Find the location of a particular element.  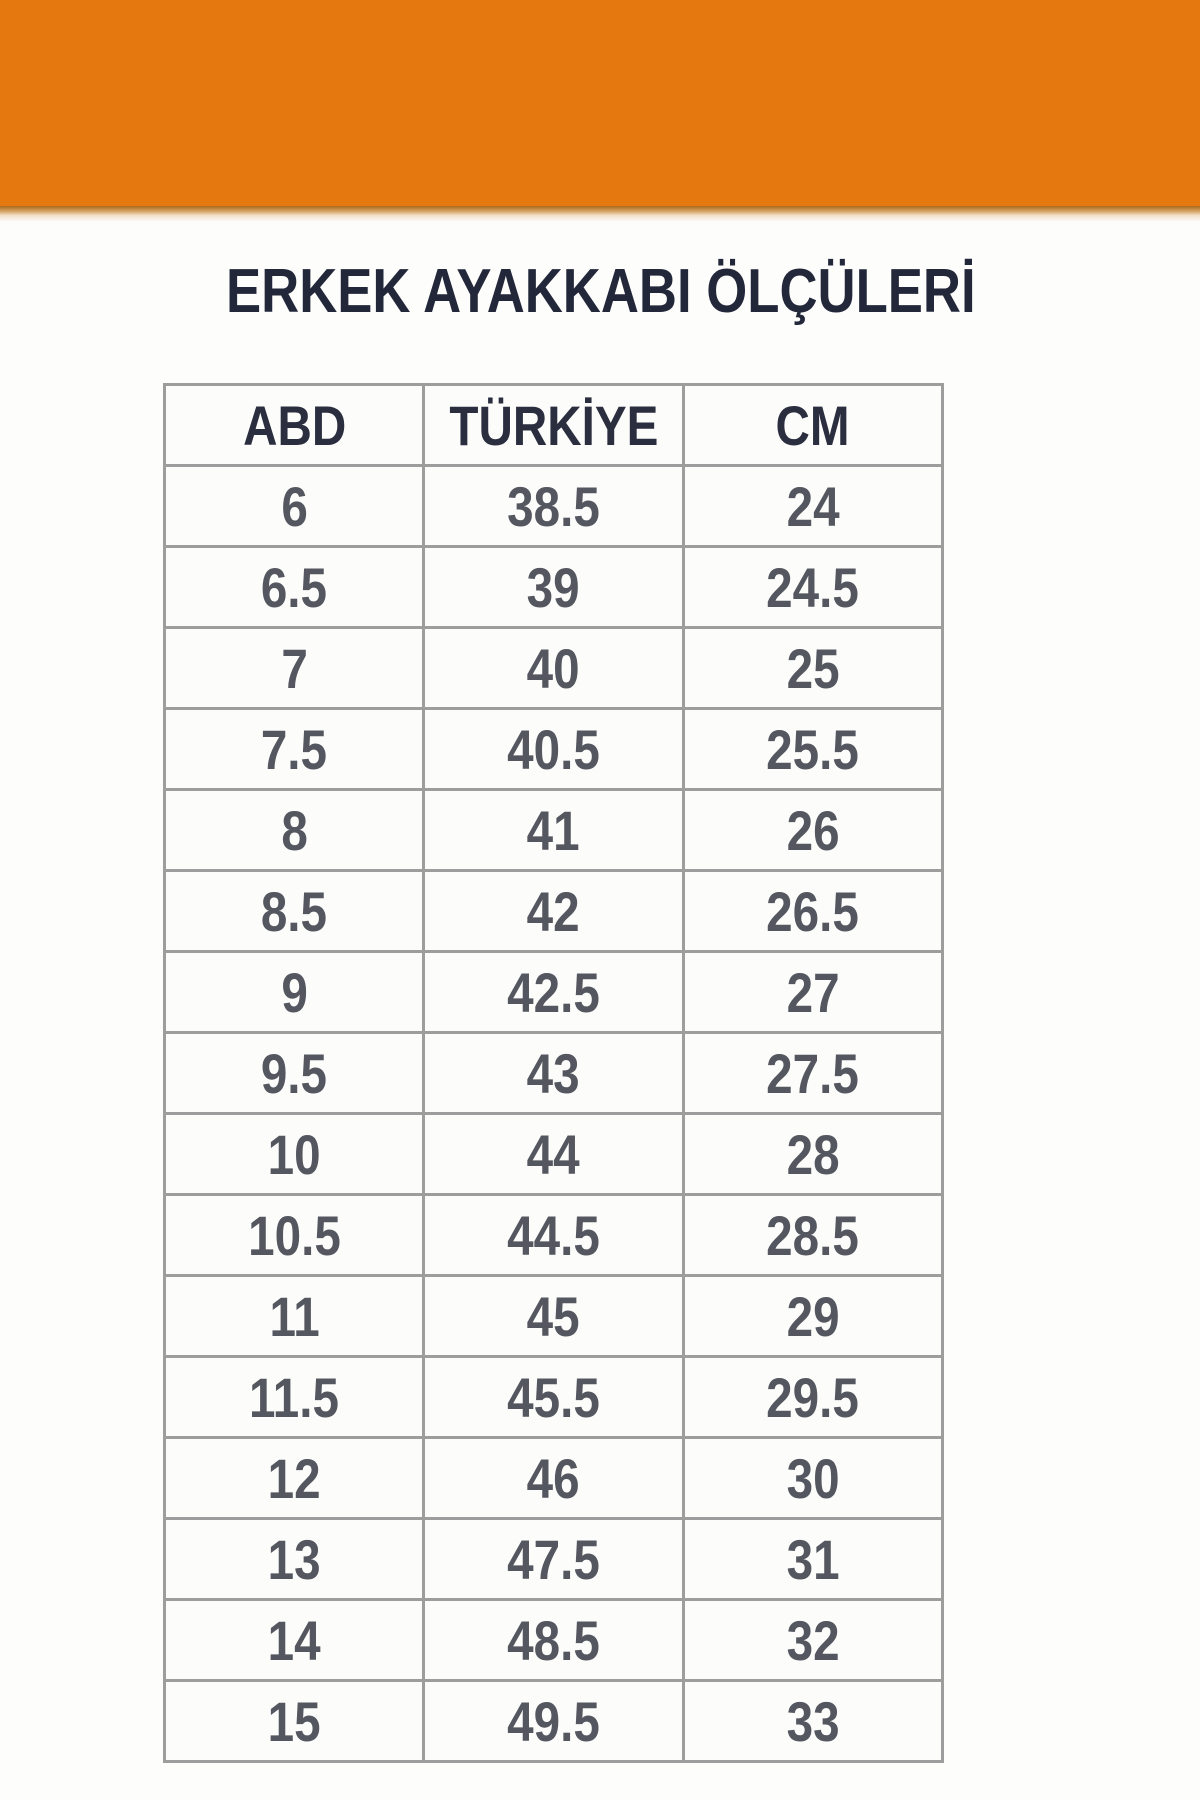

table-cell: 45.5 is located at coordinates (553, 1397).